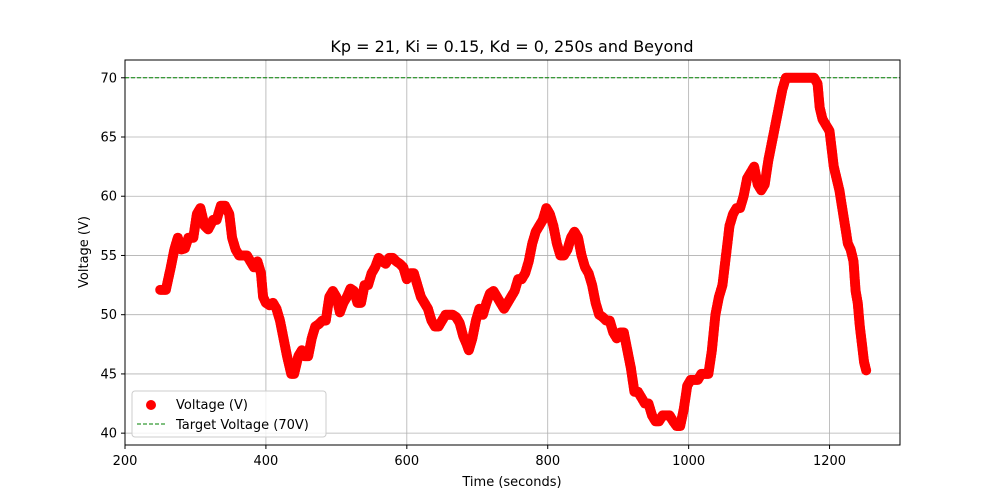  What do you see at coordinates (688, 461) in the screenshot?
I see `x-tick-label: 1000` at bounding box center [688, 461].